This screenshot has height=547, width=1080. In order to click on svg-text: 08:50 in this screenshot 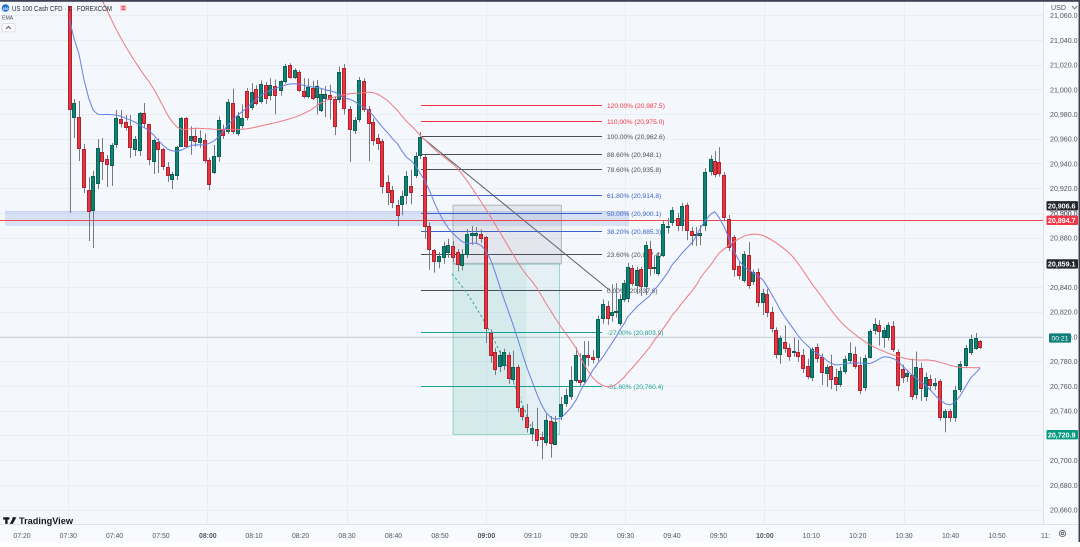, I will do `click(439, 536)`.